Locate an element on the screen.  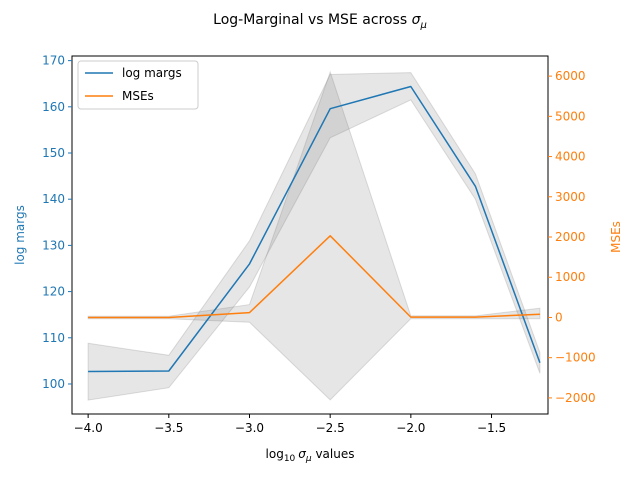
left-y-tick-label: 130 is located at coordinates (53, 245).